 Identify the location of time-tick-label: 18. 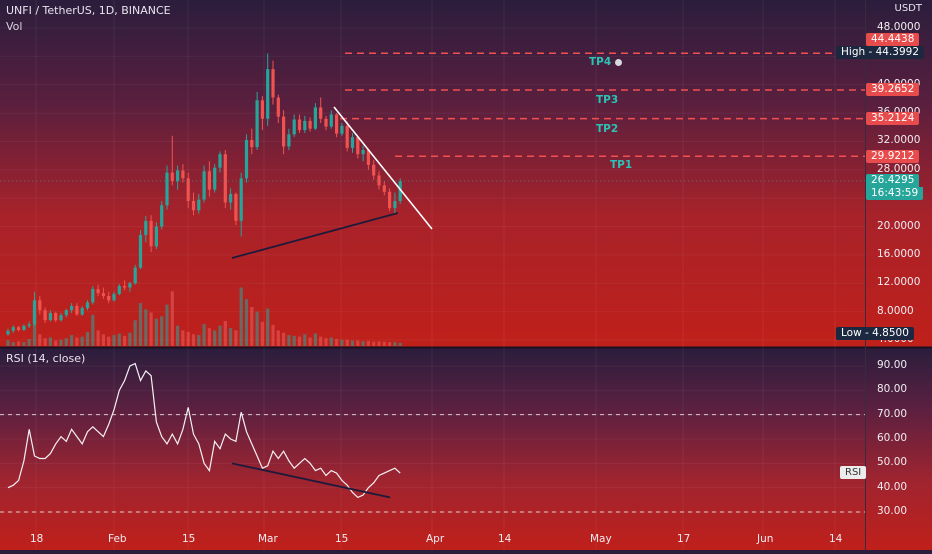
(37, 539).